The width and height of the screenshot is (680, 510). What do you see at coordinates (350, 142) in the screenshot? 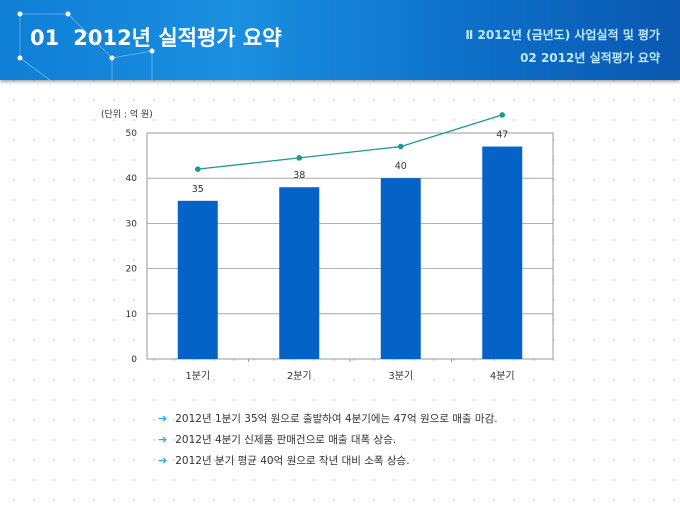
I see `trend-line` at bounding box center [350, 142].